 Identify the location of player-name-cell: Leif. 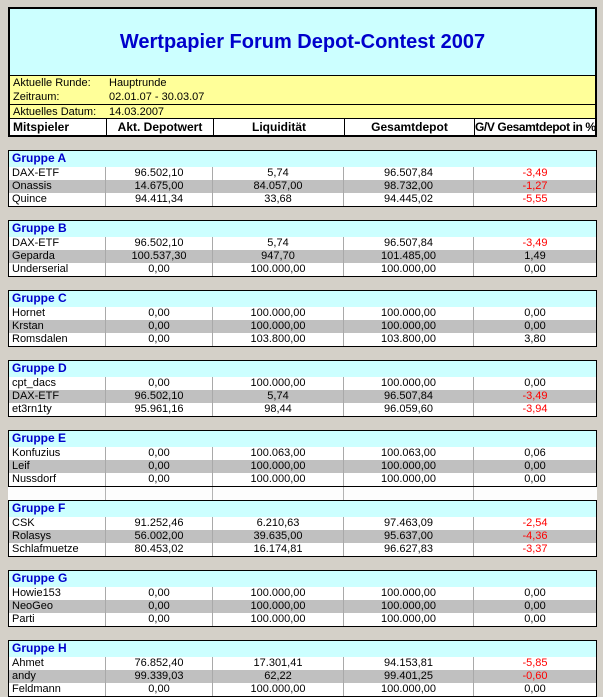
(21, 466).